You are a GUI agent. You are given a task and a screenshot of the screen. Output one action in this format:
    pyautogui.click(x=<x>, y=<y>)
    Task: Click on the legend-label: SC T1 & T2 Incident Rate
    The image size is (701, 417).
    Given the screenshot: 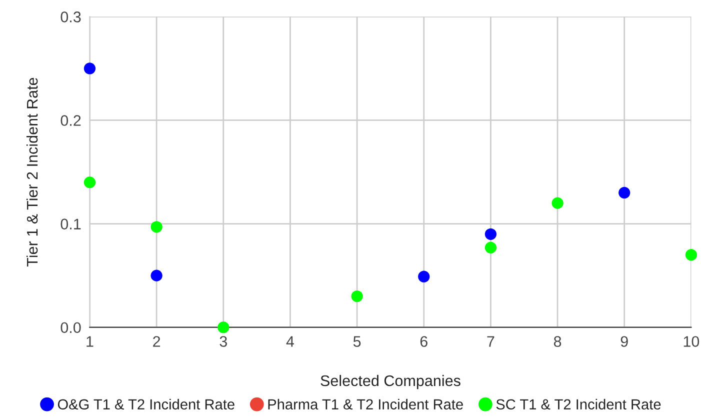 What is the action you would take?
    pyautogui.click(x=578, y=404)
    